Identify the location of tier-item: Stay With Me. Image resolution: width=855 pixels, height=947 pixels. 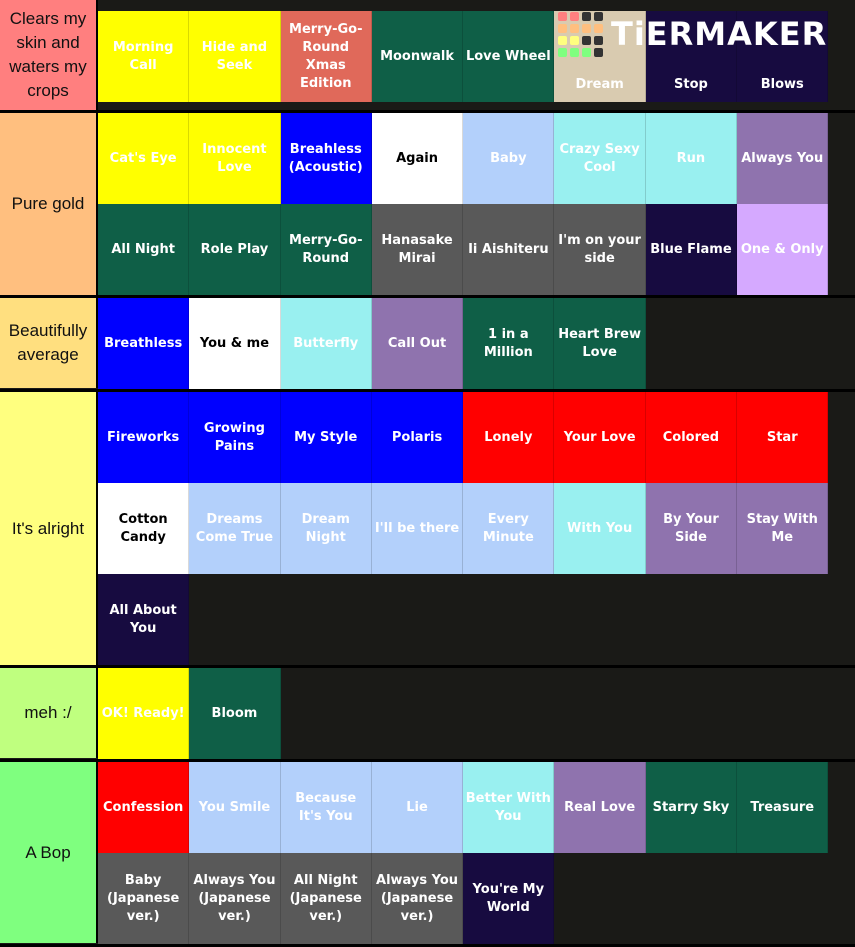
(783, 528).